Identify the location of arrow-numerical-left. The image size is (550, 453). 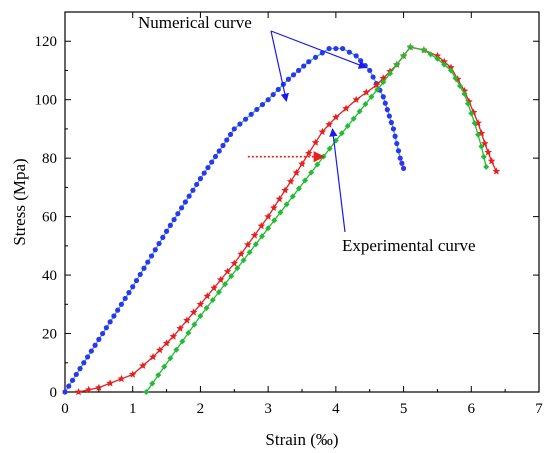
(279, 66).